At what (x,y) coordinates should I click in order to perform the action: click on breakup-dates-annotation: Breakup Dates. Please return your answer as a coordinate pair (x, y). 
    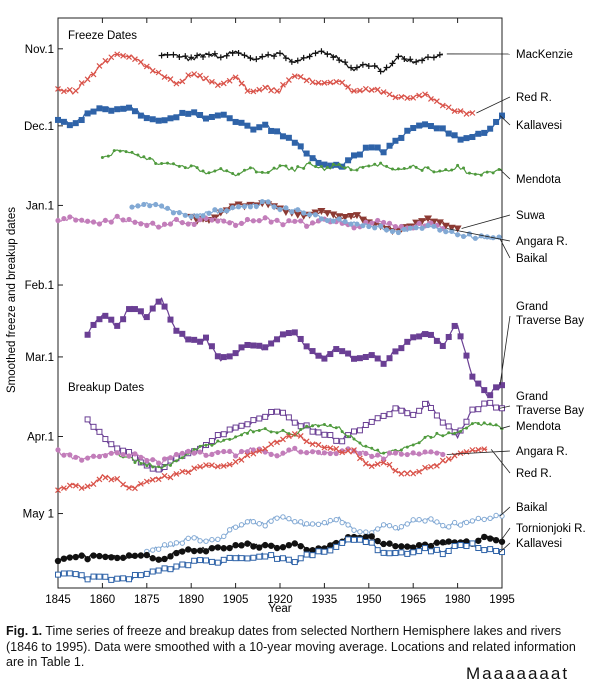
    Looking at the image, I should click on (106, 388).